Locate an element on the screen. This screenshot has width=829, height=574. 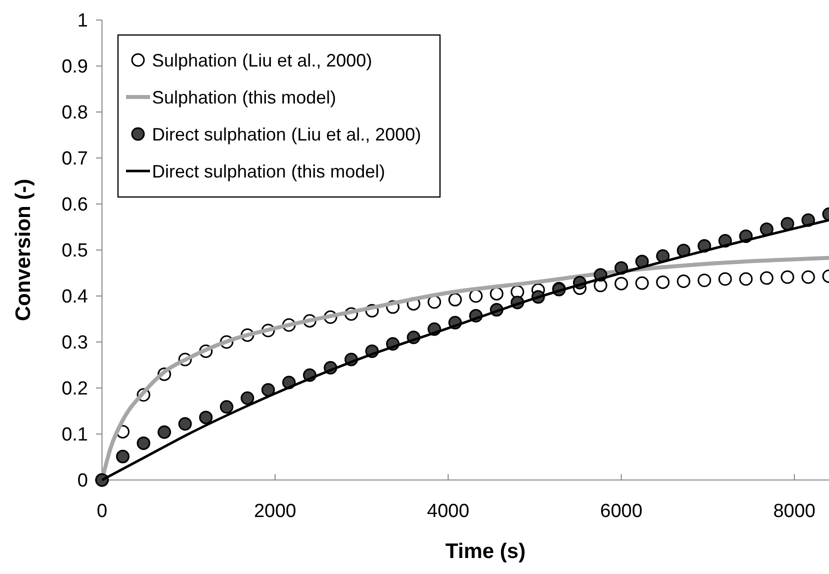
y-tick-label: 0.2 is located at coordinates (75, 389).